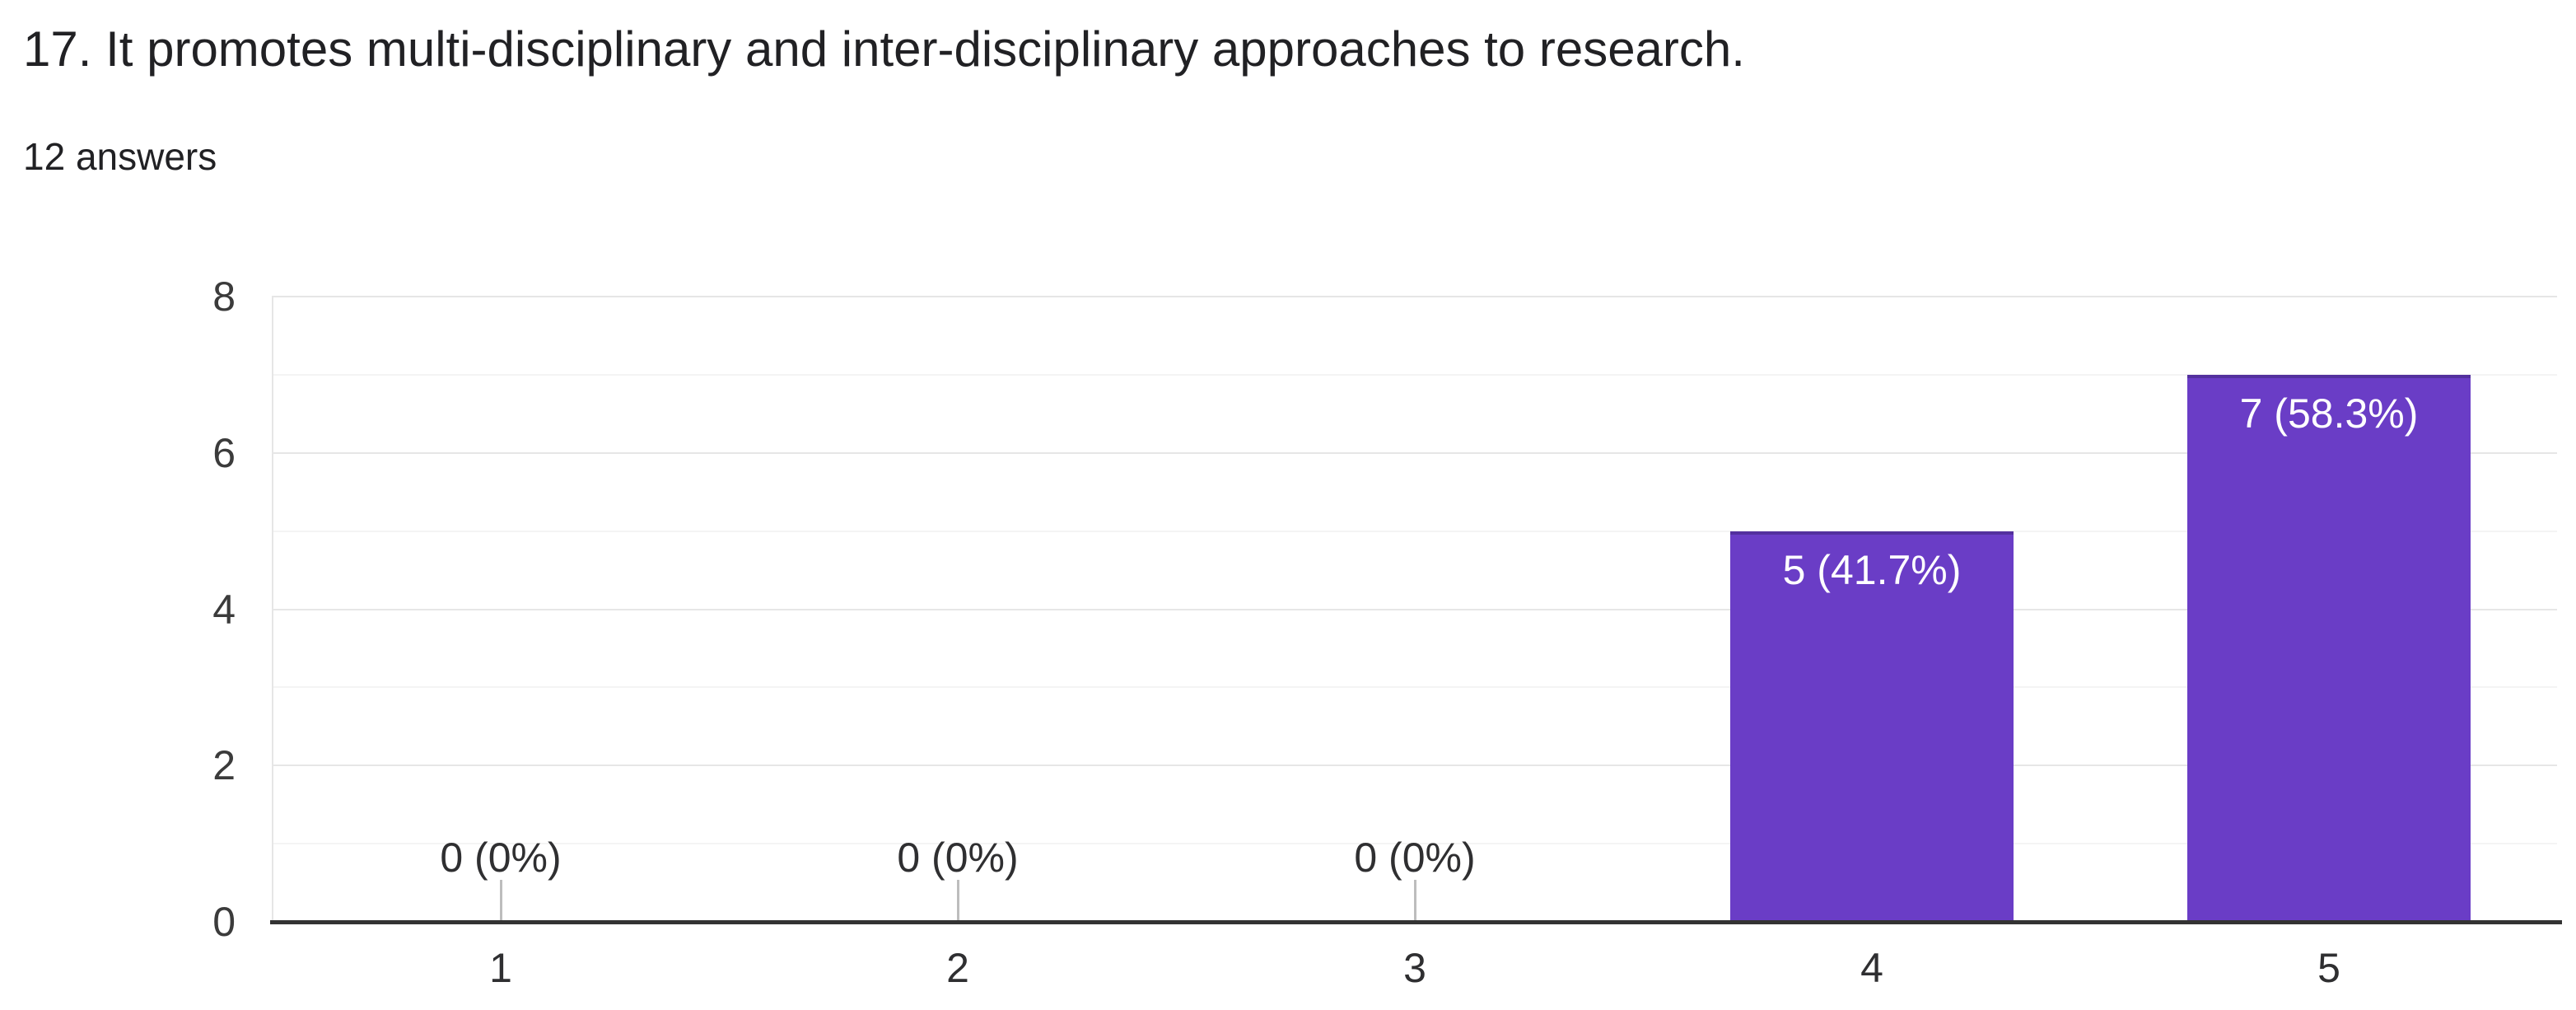 The image size is (2576, 1010). I want to click on bar-value-label: 5 (41.7%), so click(1872, 570).